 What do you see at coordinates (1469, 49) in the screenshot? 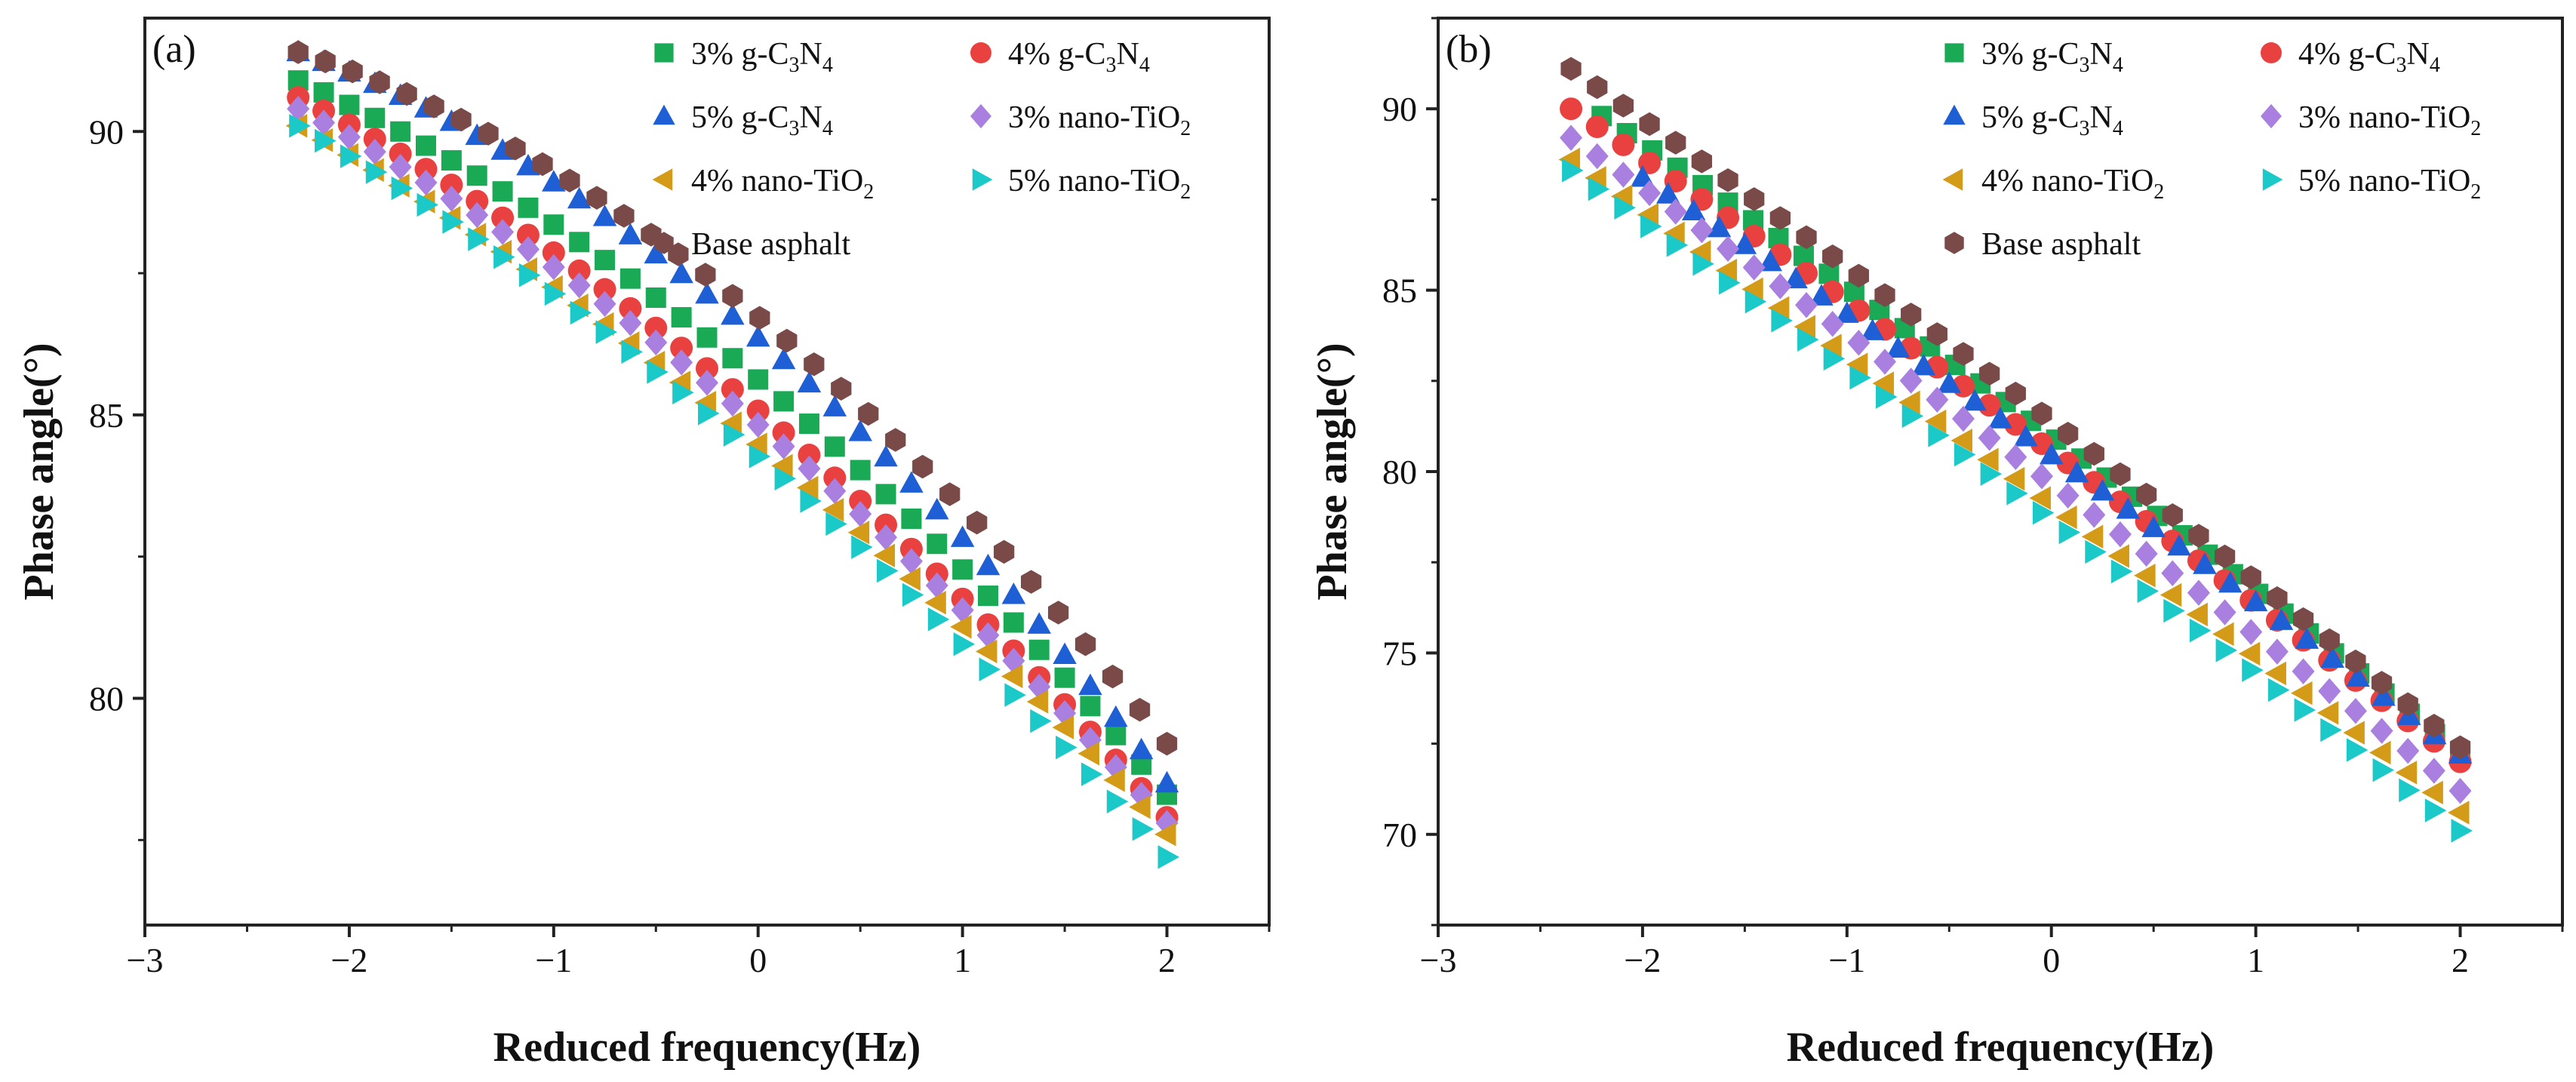
I see `panel-label: (b)` at bounding box center [1469, 49].